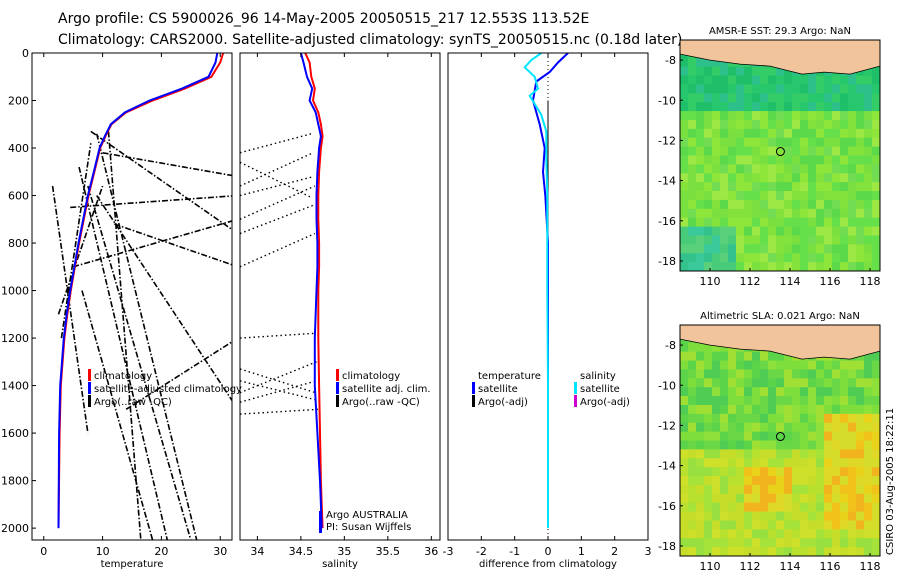 Image resolution: width=900 pixels, height=580 pixels. I want to click on y-tick-label: -12, so click(667, 425).